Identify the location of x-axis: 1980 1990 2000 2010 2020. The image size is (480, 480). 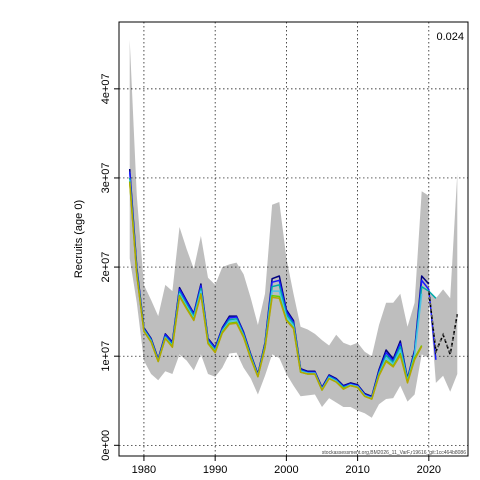
(286, 466).